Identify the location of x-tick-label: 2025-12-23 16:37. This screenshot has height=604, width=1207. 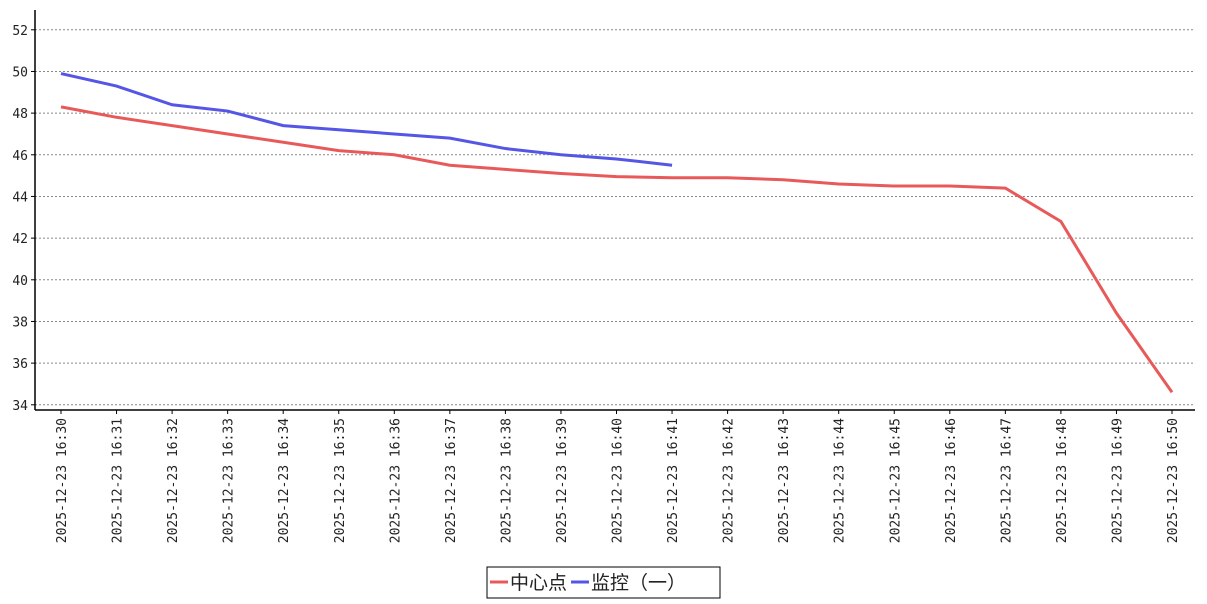
(451, 480).